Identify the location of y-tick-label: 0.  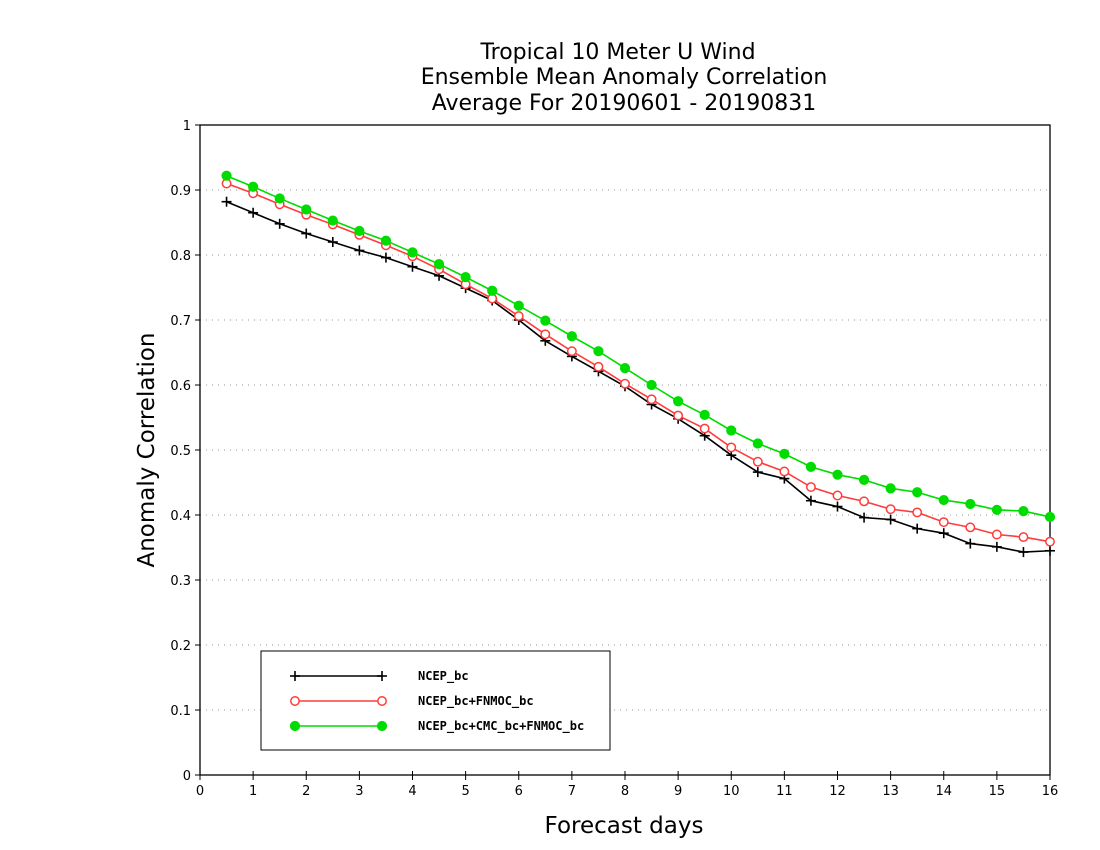
(187, 776).